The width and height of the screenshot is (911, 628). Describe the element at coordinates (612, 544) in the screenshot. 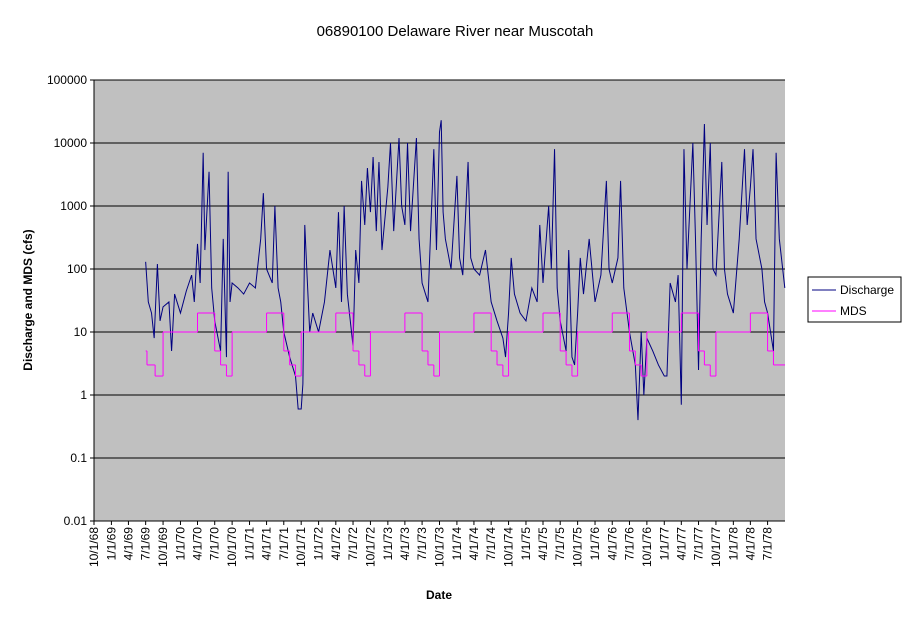

I see `x-tick-label: 4/1/76` at that location.